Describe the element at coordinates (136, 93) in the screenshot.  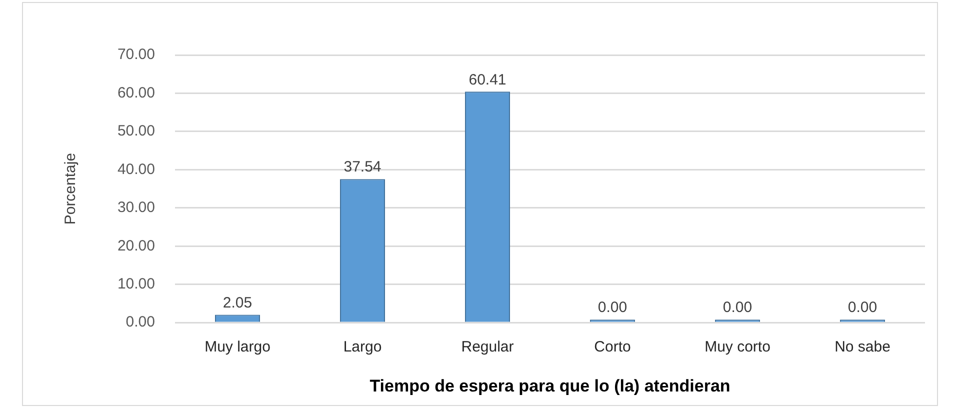
I see `y-tick-label: 60.00` at that location.